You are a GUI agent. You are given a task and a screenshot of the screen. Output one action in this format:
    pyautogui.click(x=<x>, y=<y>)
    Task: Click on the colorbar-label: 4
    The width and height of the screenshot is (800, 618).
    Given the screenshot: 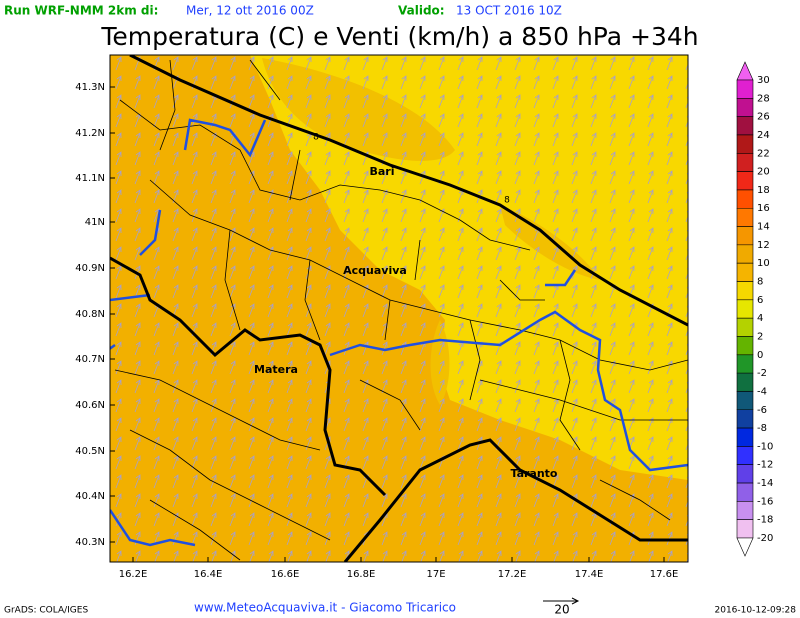 What is the action you would take?
    pyautogui.click(x=760, y=318)
    